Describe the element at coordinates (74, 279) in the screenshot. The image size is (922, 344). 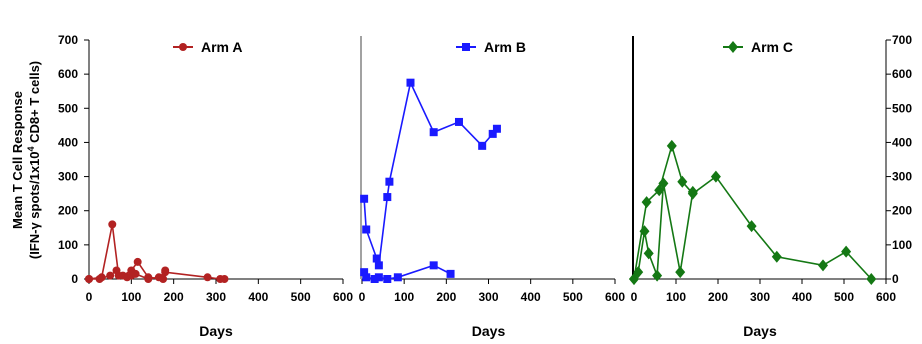
I see `y-tick-label-left-0: 0` at that location.